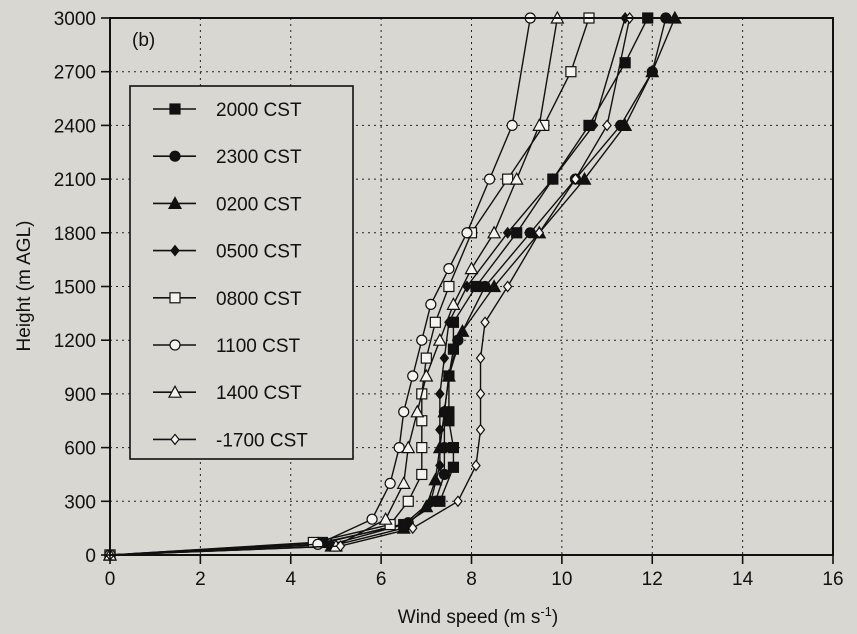  Describe the element at coordinates (471, 579) in the screenshot. I see `x-tick-label: 8` at that location.